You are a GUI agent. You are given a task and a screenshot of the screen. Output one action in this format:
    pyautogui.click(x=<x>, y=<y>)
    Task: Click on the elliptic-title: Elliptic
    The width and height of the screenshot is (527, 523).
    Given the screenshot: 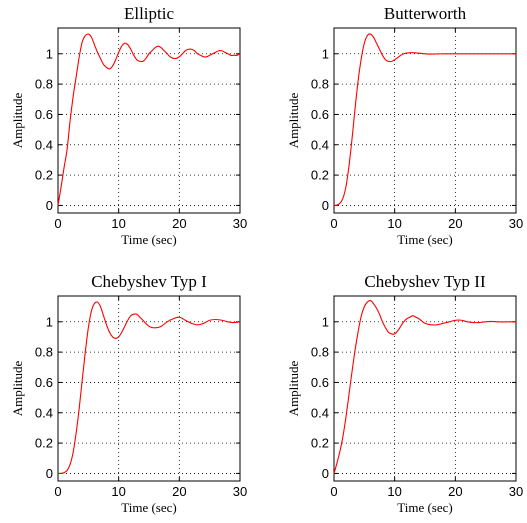 What is the action you would take?
    pyautogui.click(x=149, y=13)
    